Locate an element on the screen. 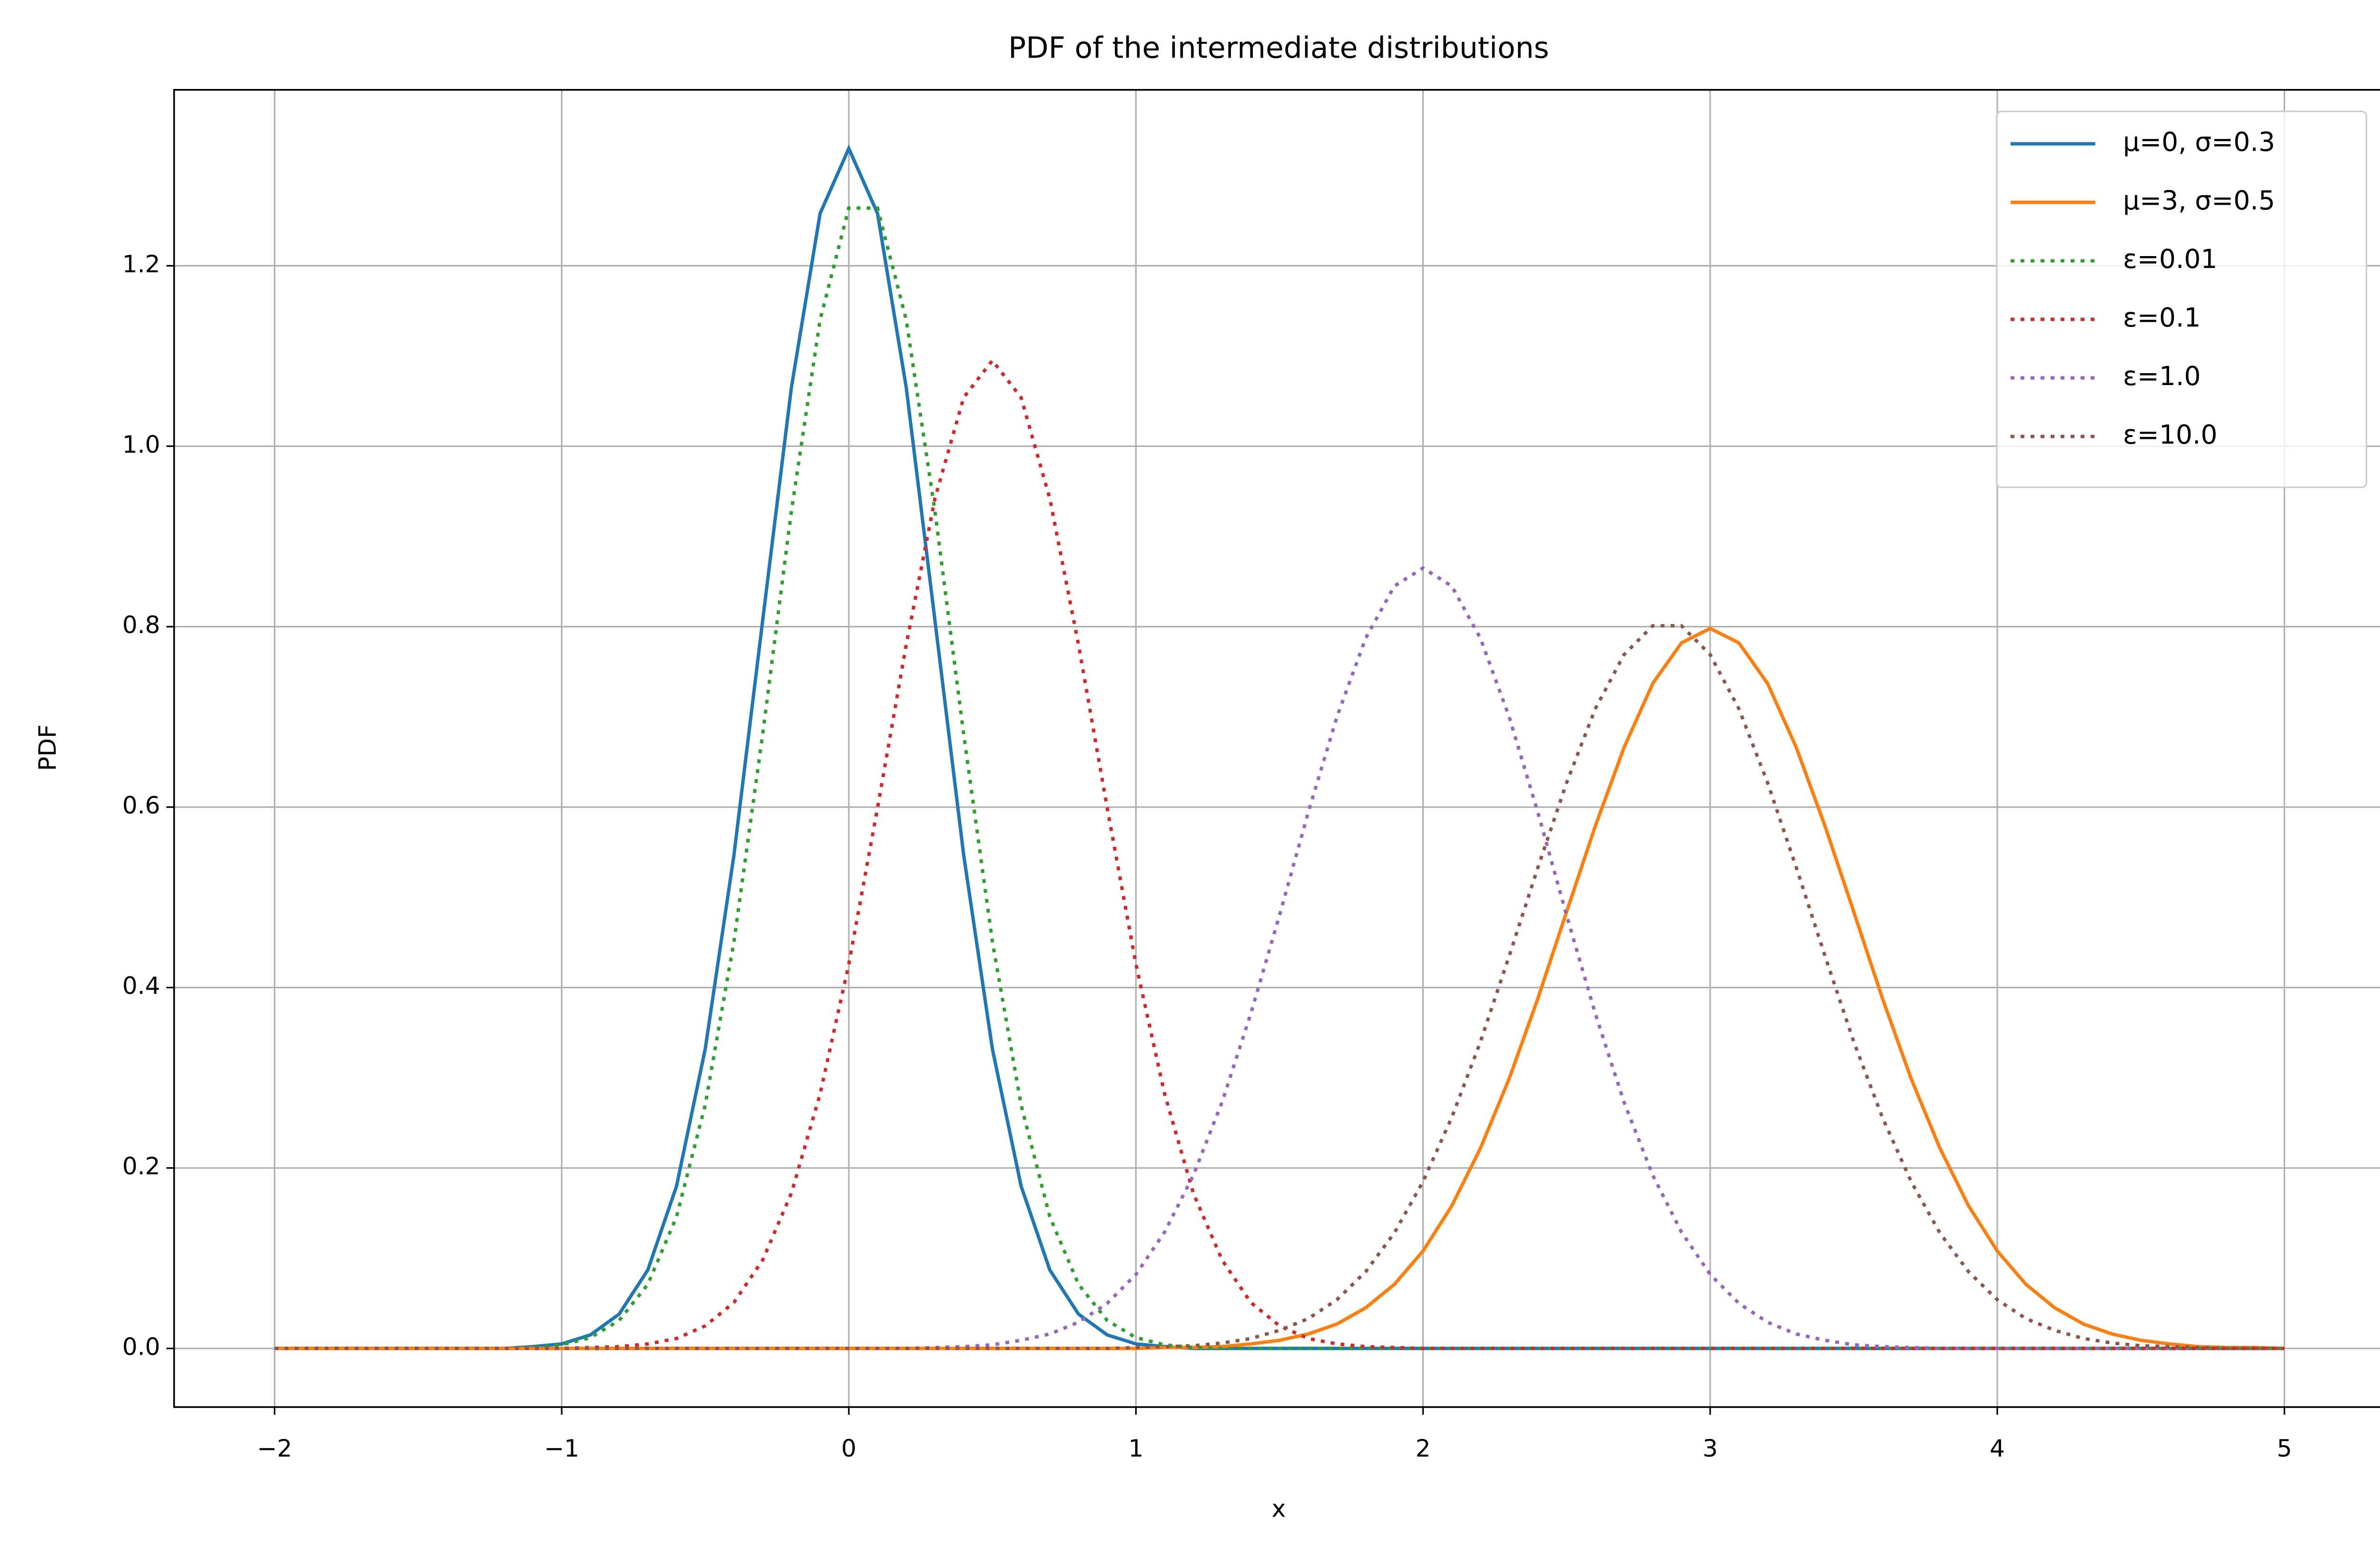 This screenshot has height=1557, width=2380. y-tick-label: 1.2 is located at coordinates (141, 264).